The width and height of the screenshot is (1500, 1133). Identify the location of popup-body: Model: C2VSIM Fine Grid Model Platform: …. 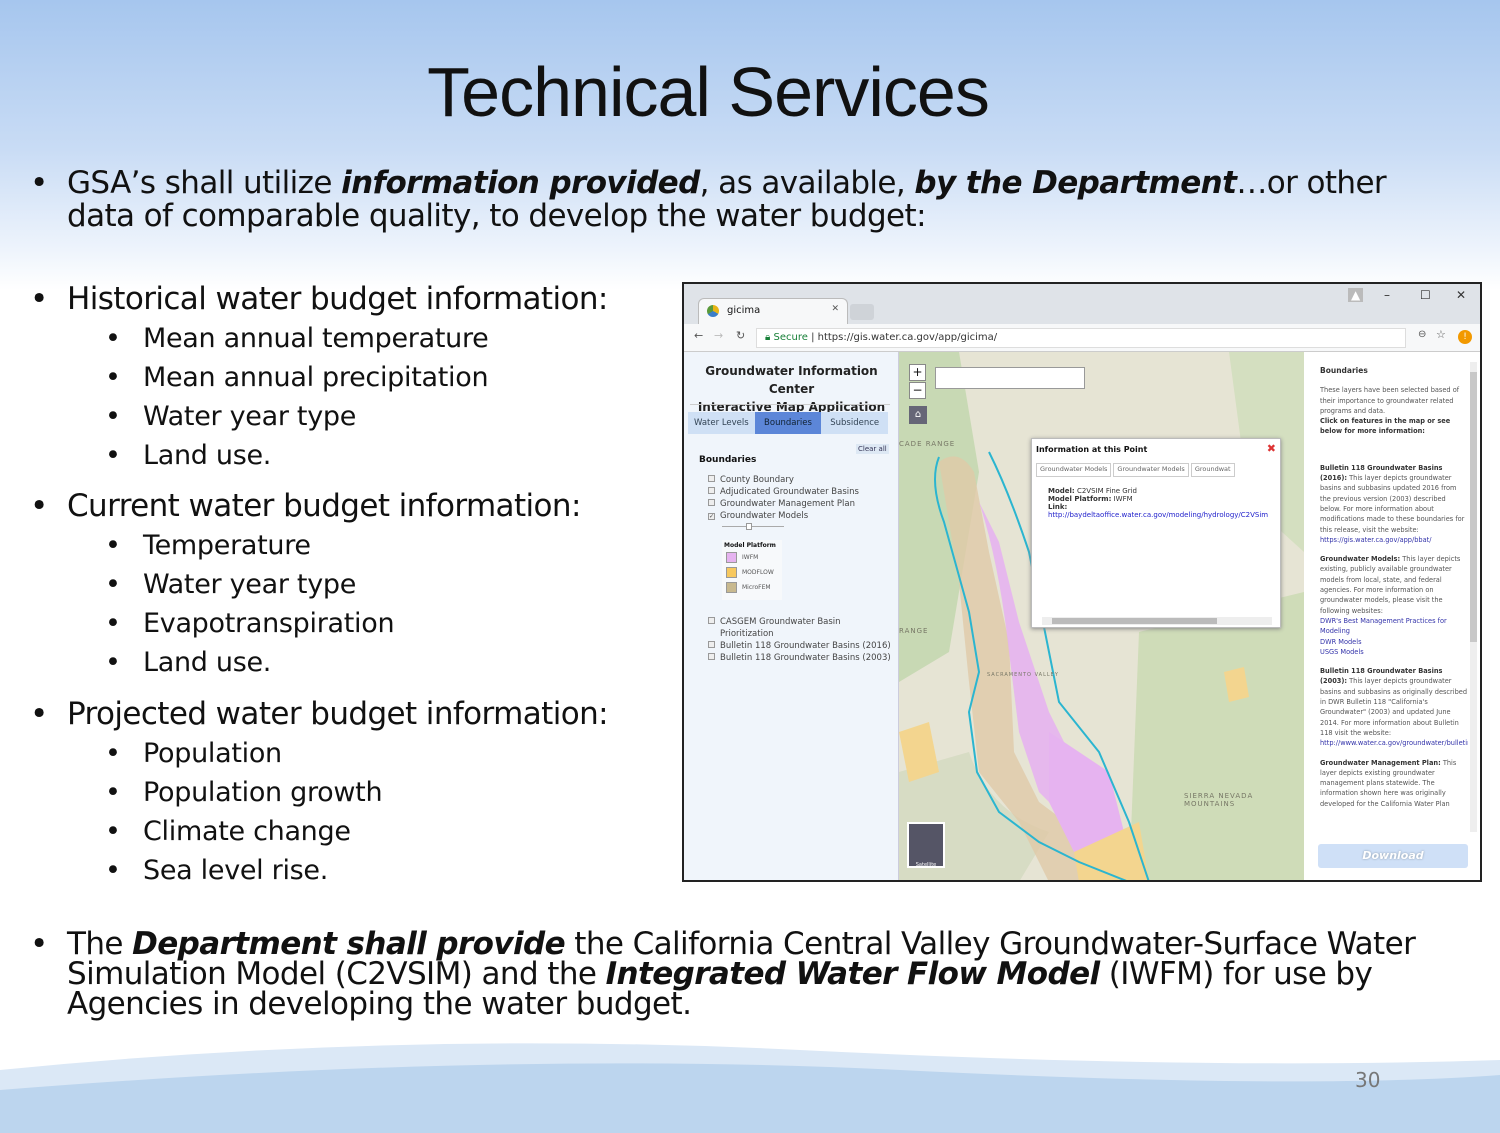
(1158, 503).